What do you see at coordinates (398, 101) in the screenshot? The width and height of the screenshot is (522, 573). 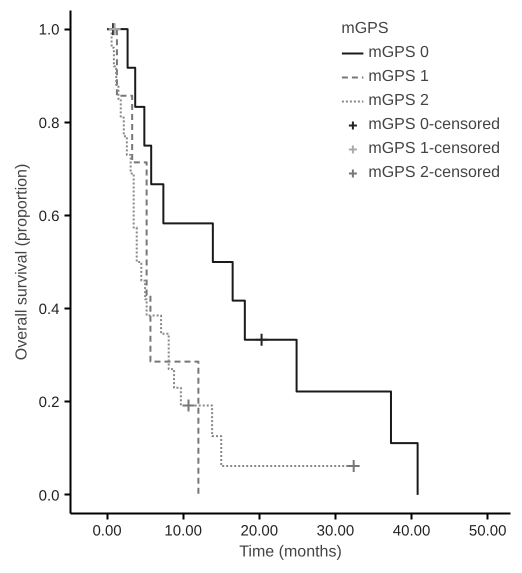 I see `legend-label: mGPS 2` at bounding box center [398, 101].